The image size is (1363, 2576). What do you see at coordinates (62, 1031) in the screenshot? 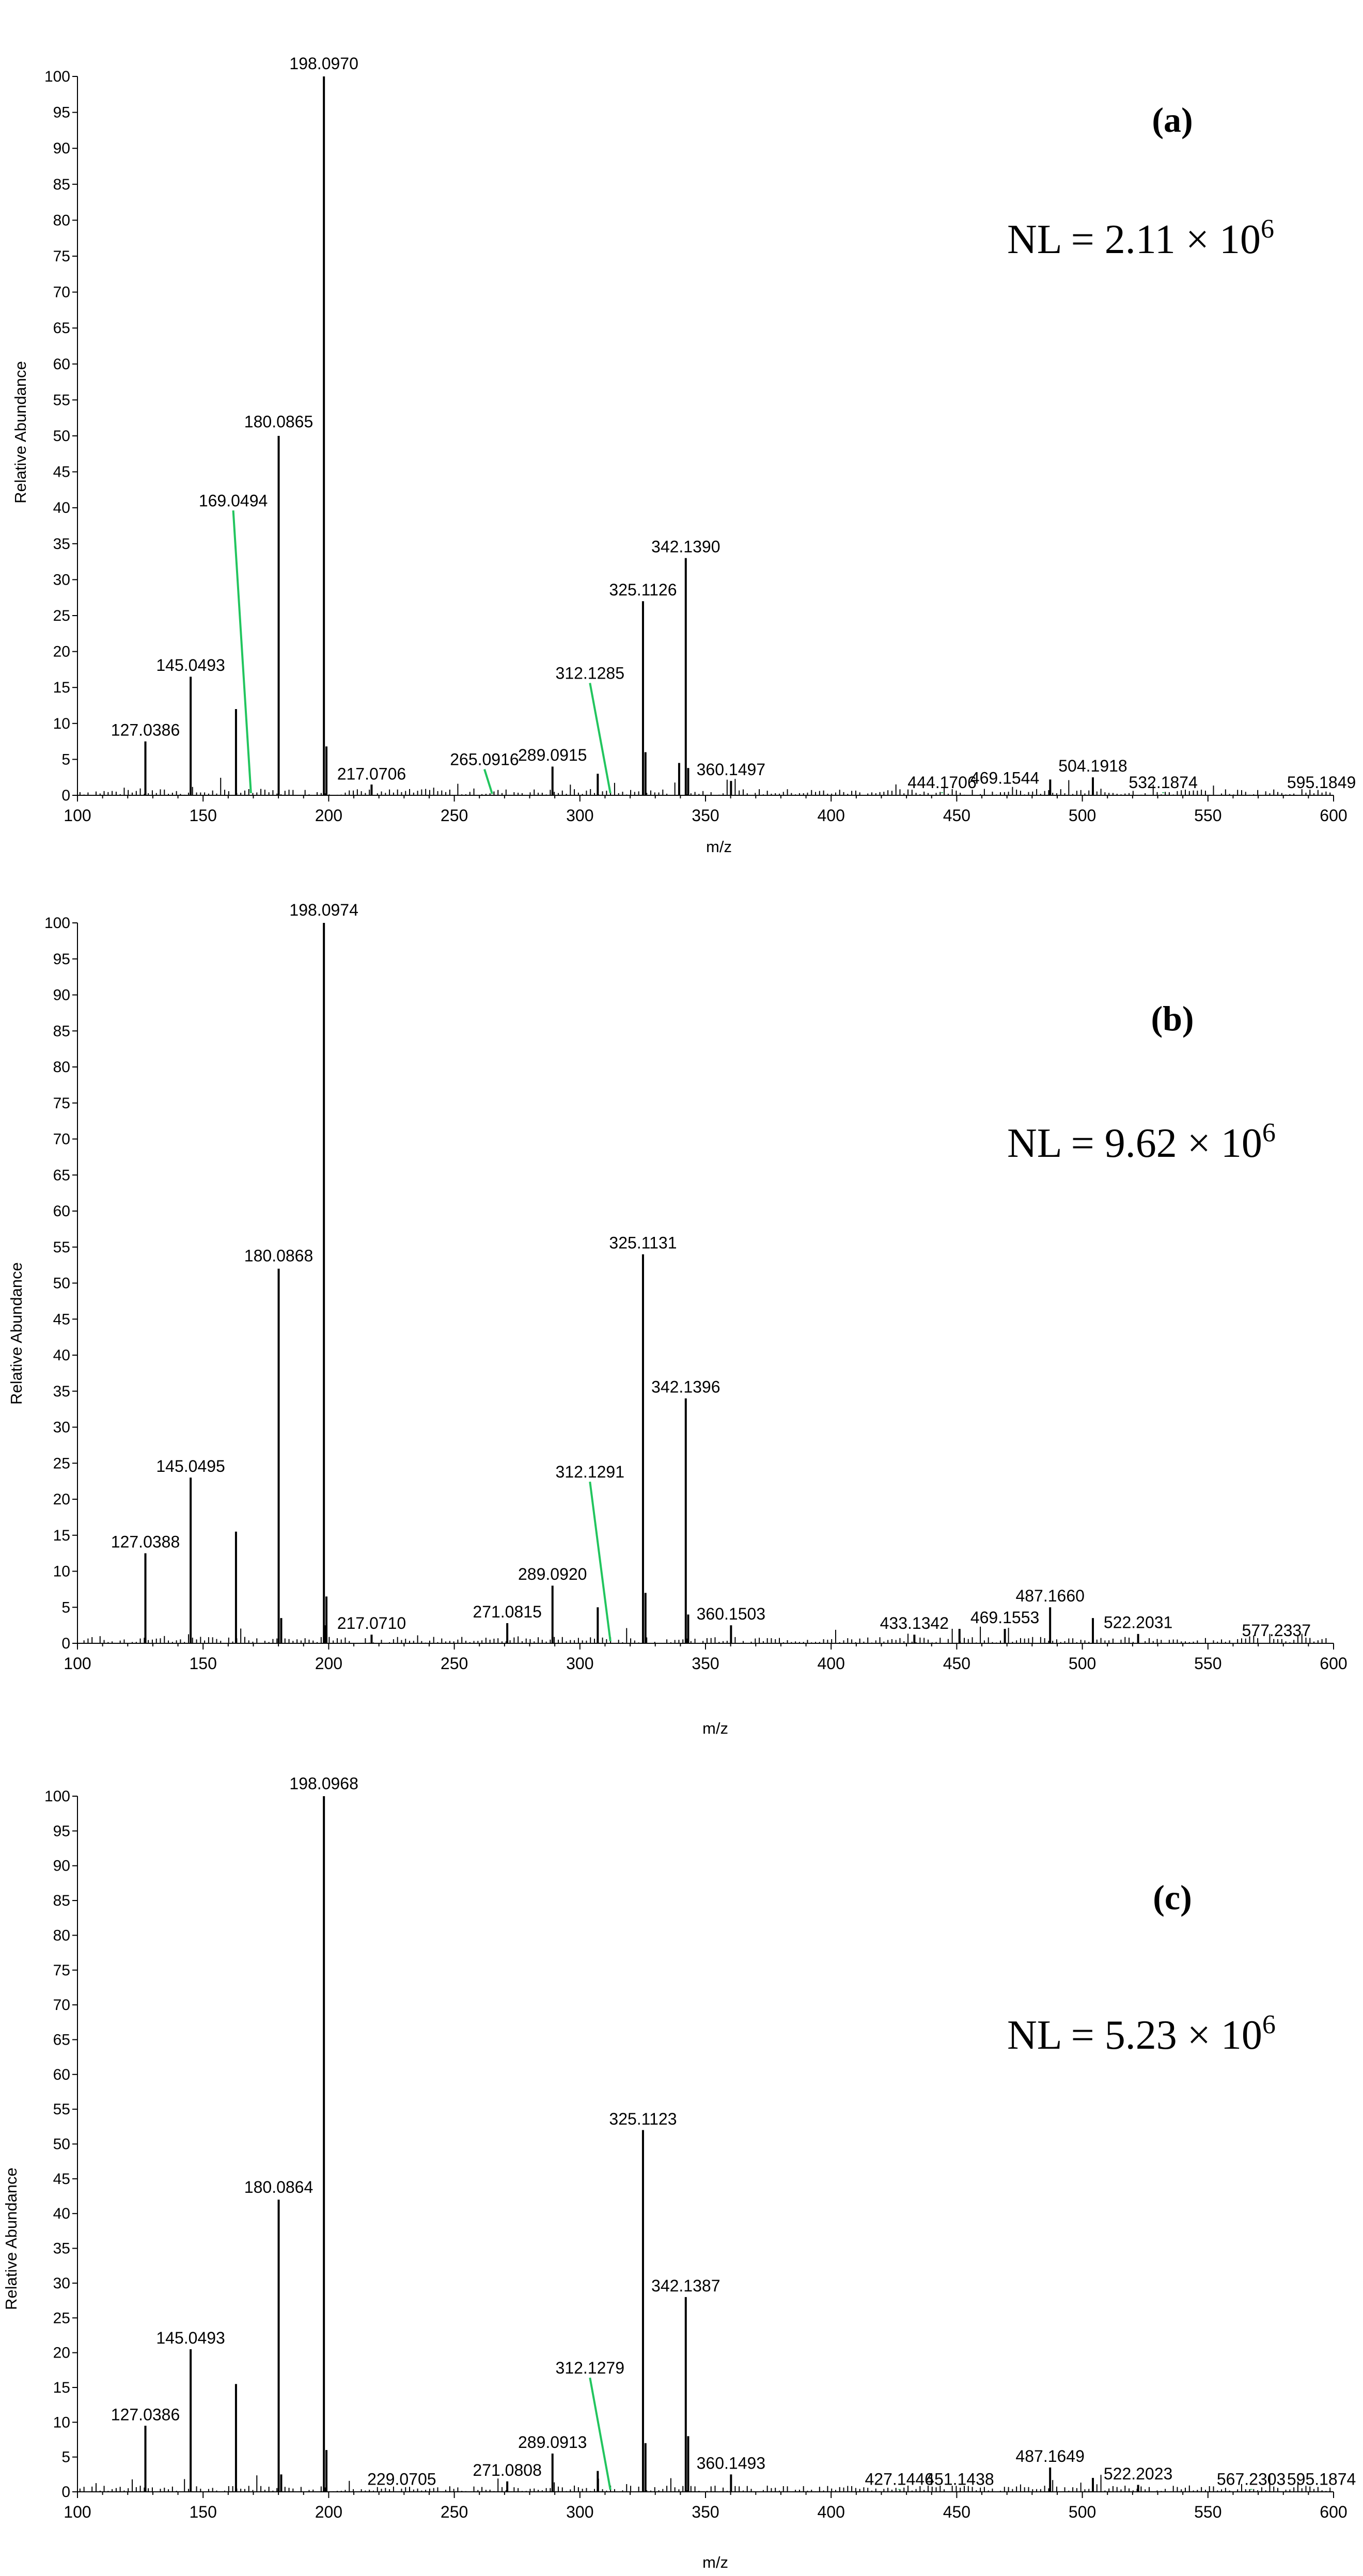
I see `y-tick-label: 85` at bounding box center [62, 1031].